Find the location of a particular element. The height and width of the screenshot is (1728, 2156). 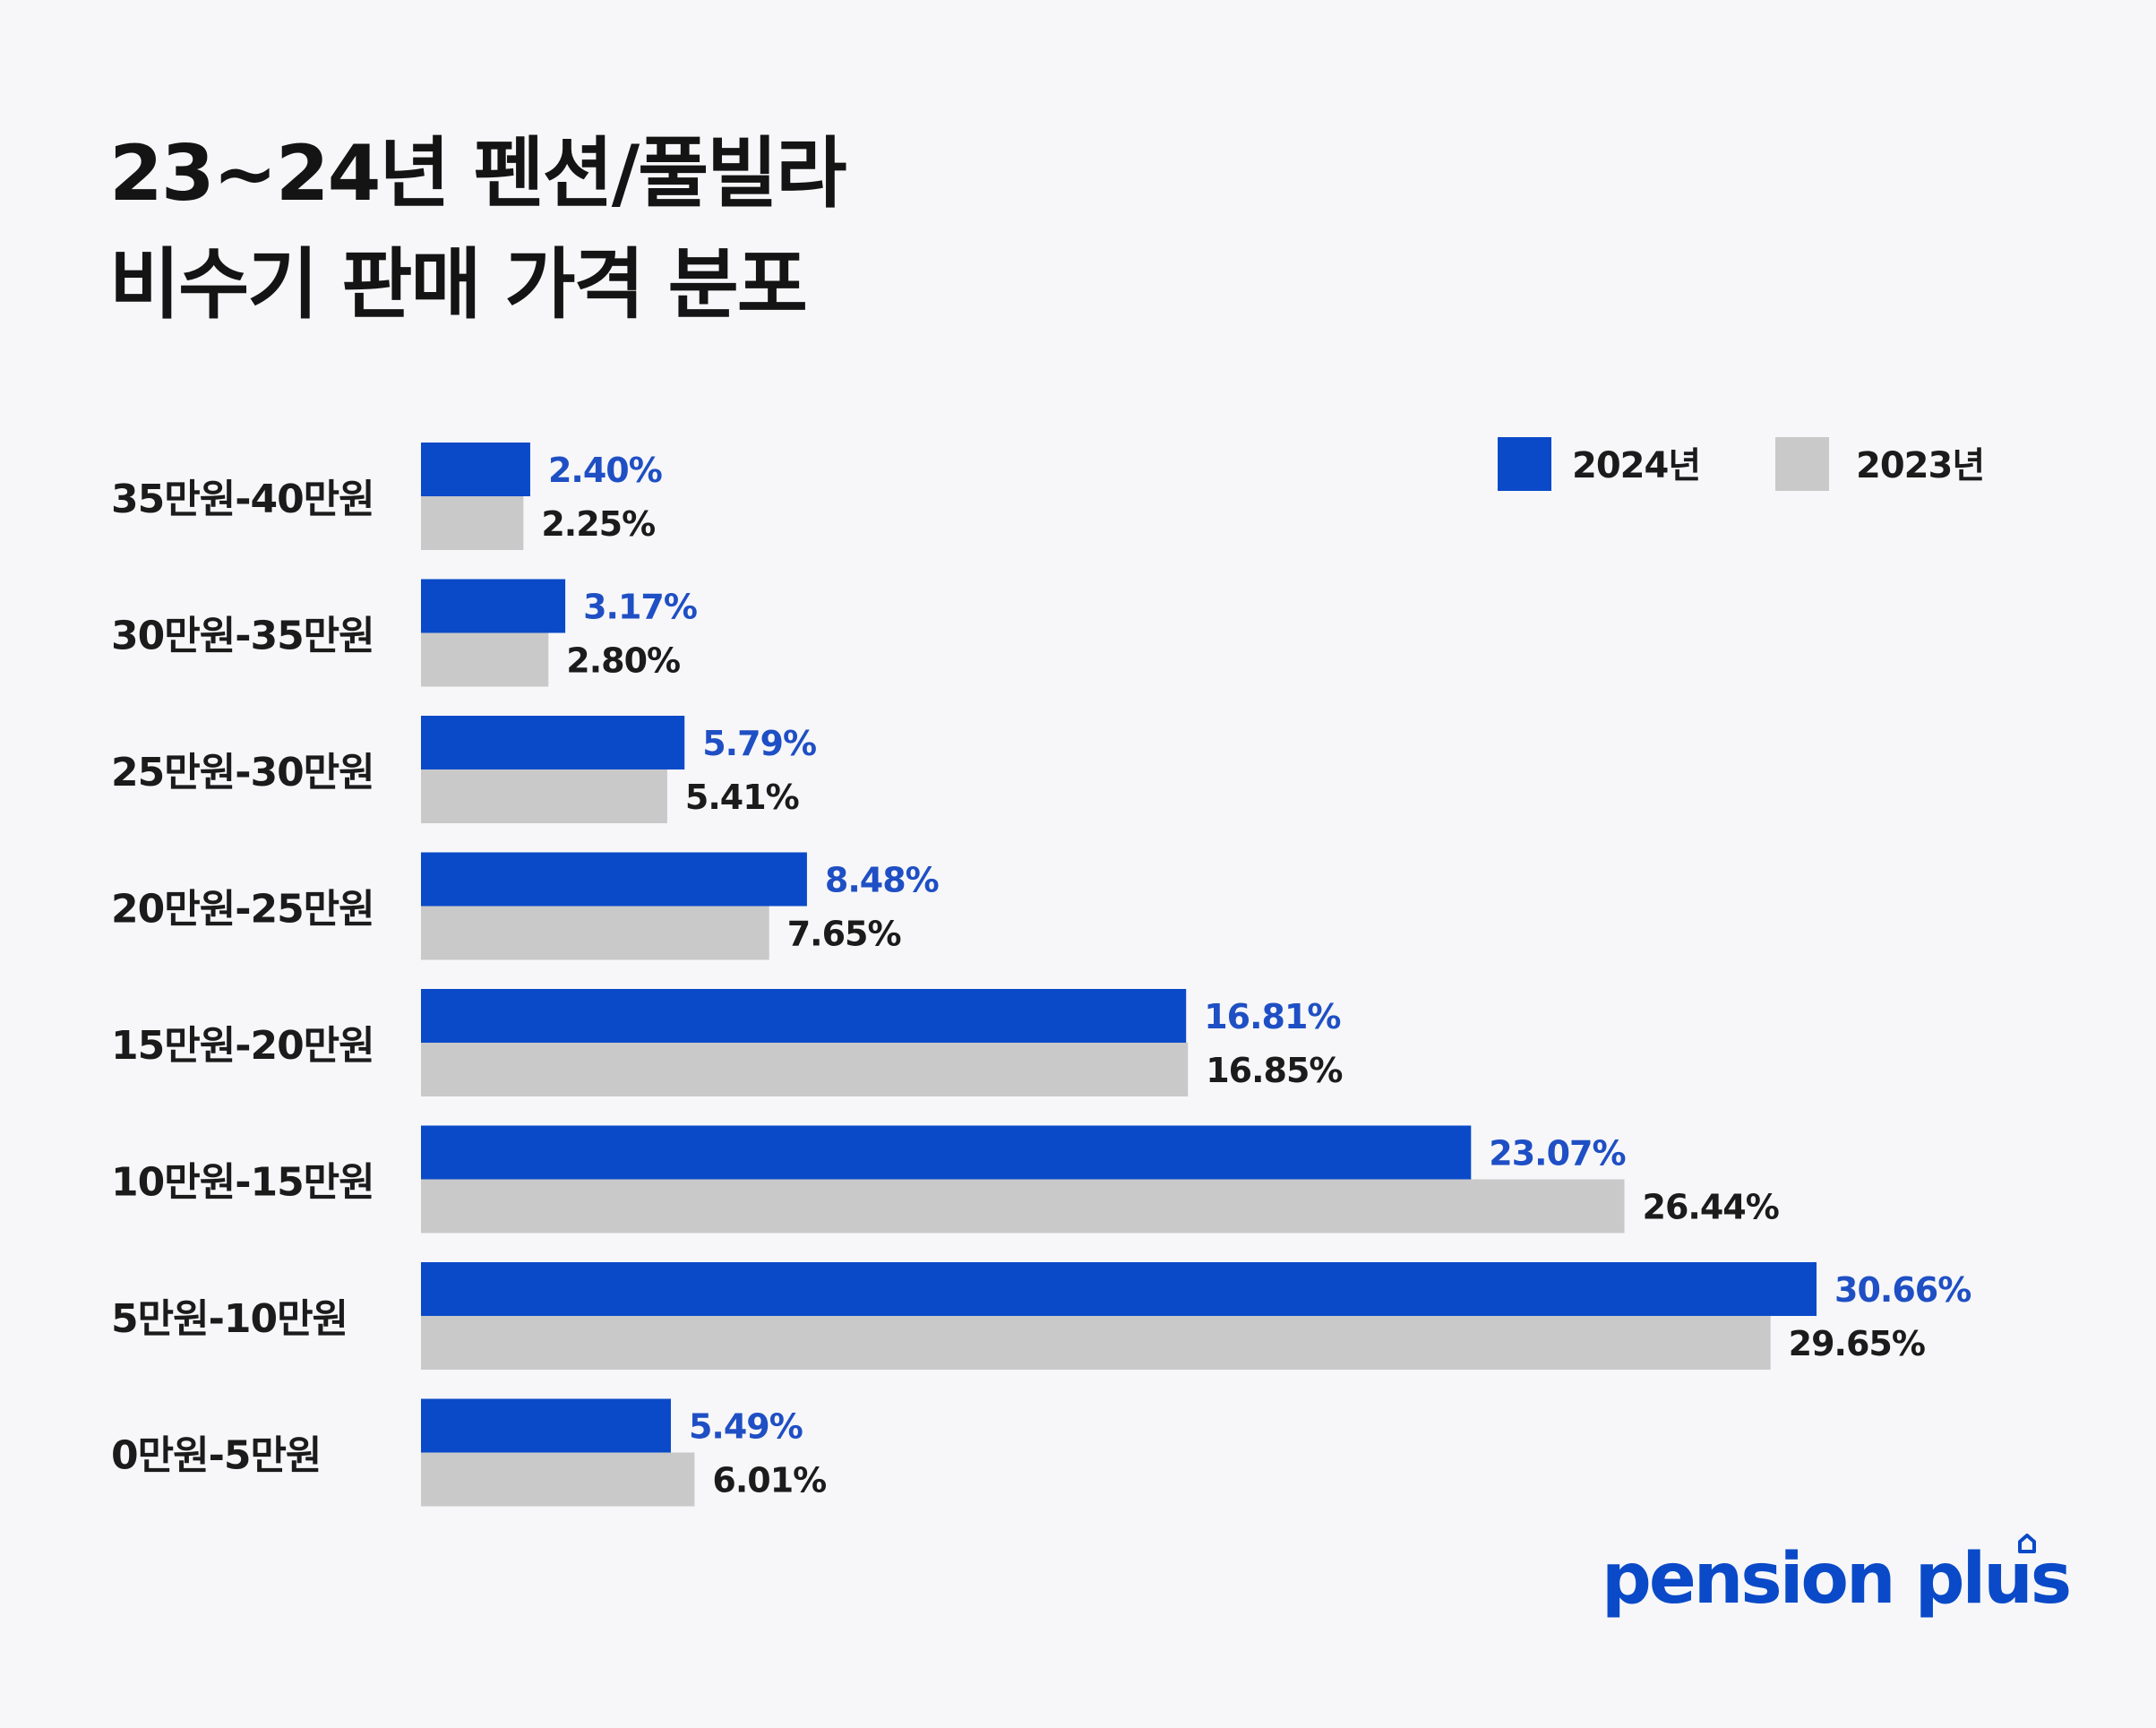

data-label-2023: 26.44% is located at coordinates (1711, 1207).